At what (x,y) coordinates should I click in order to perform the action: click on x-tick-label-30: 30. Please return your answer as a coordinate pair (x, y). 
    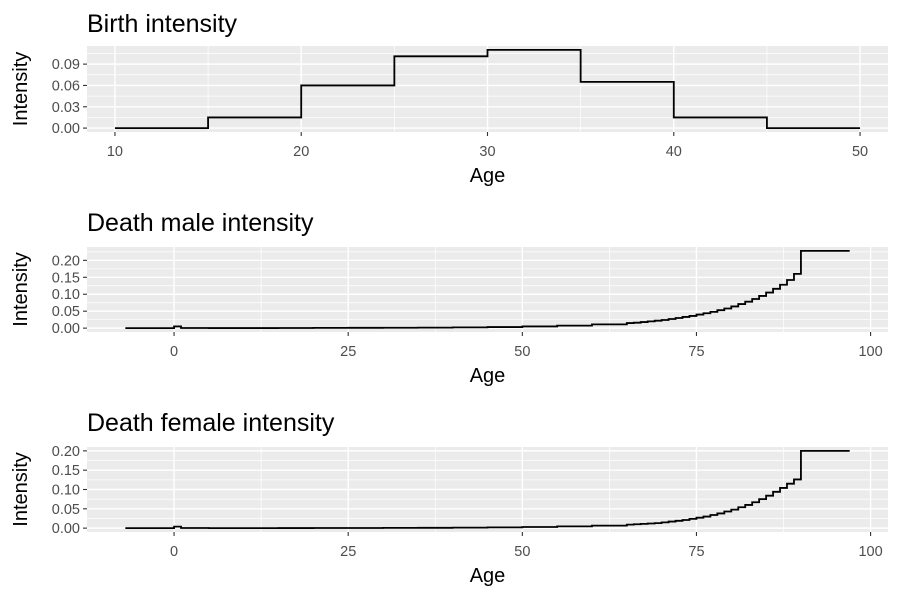
    Looking at the image, I should click on (487, 152).